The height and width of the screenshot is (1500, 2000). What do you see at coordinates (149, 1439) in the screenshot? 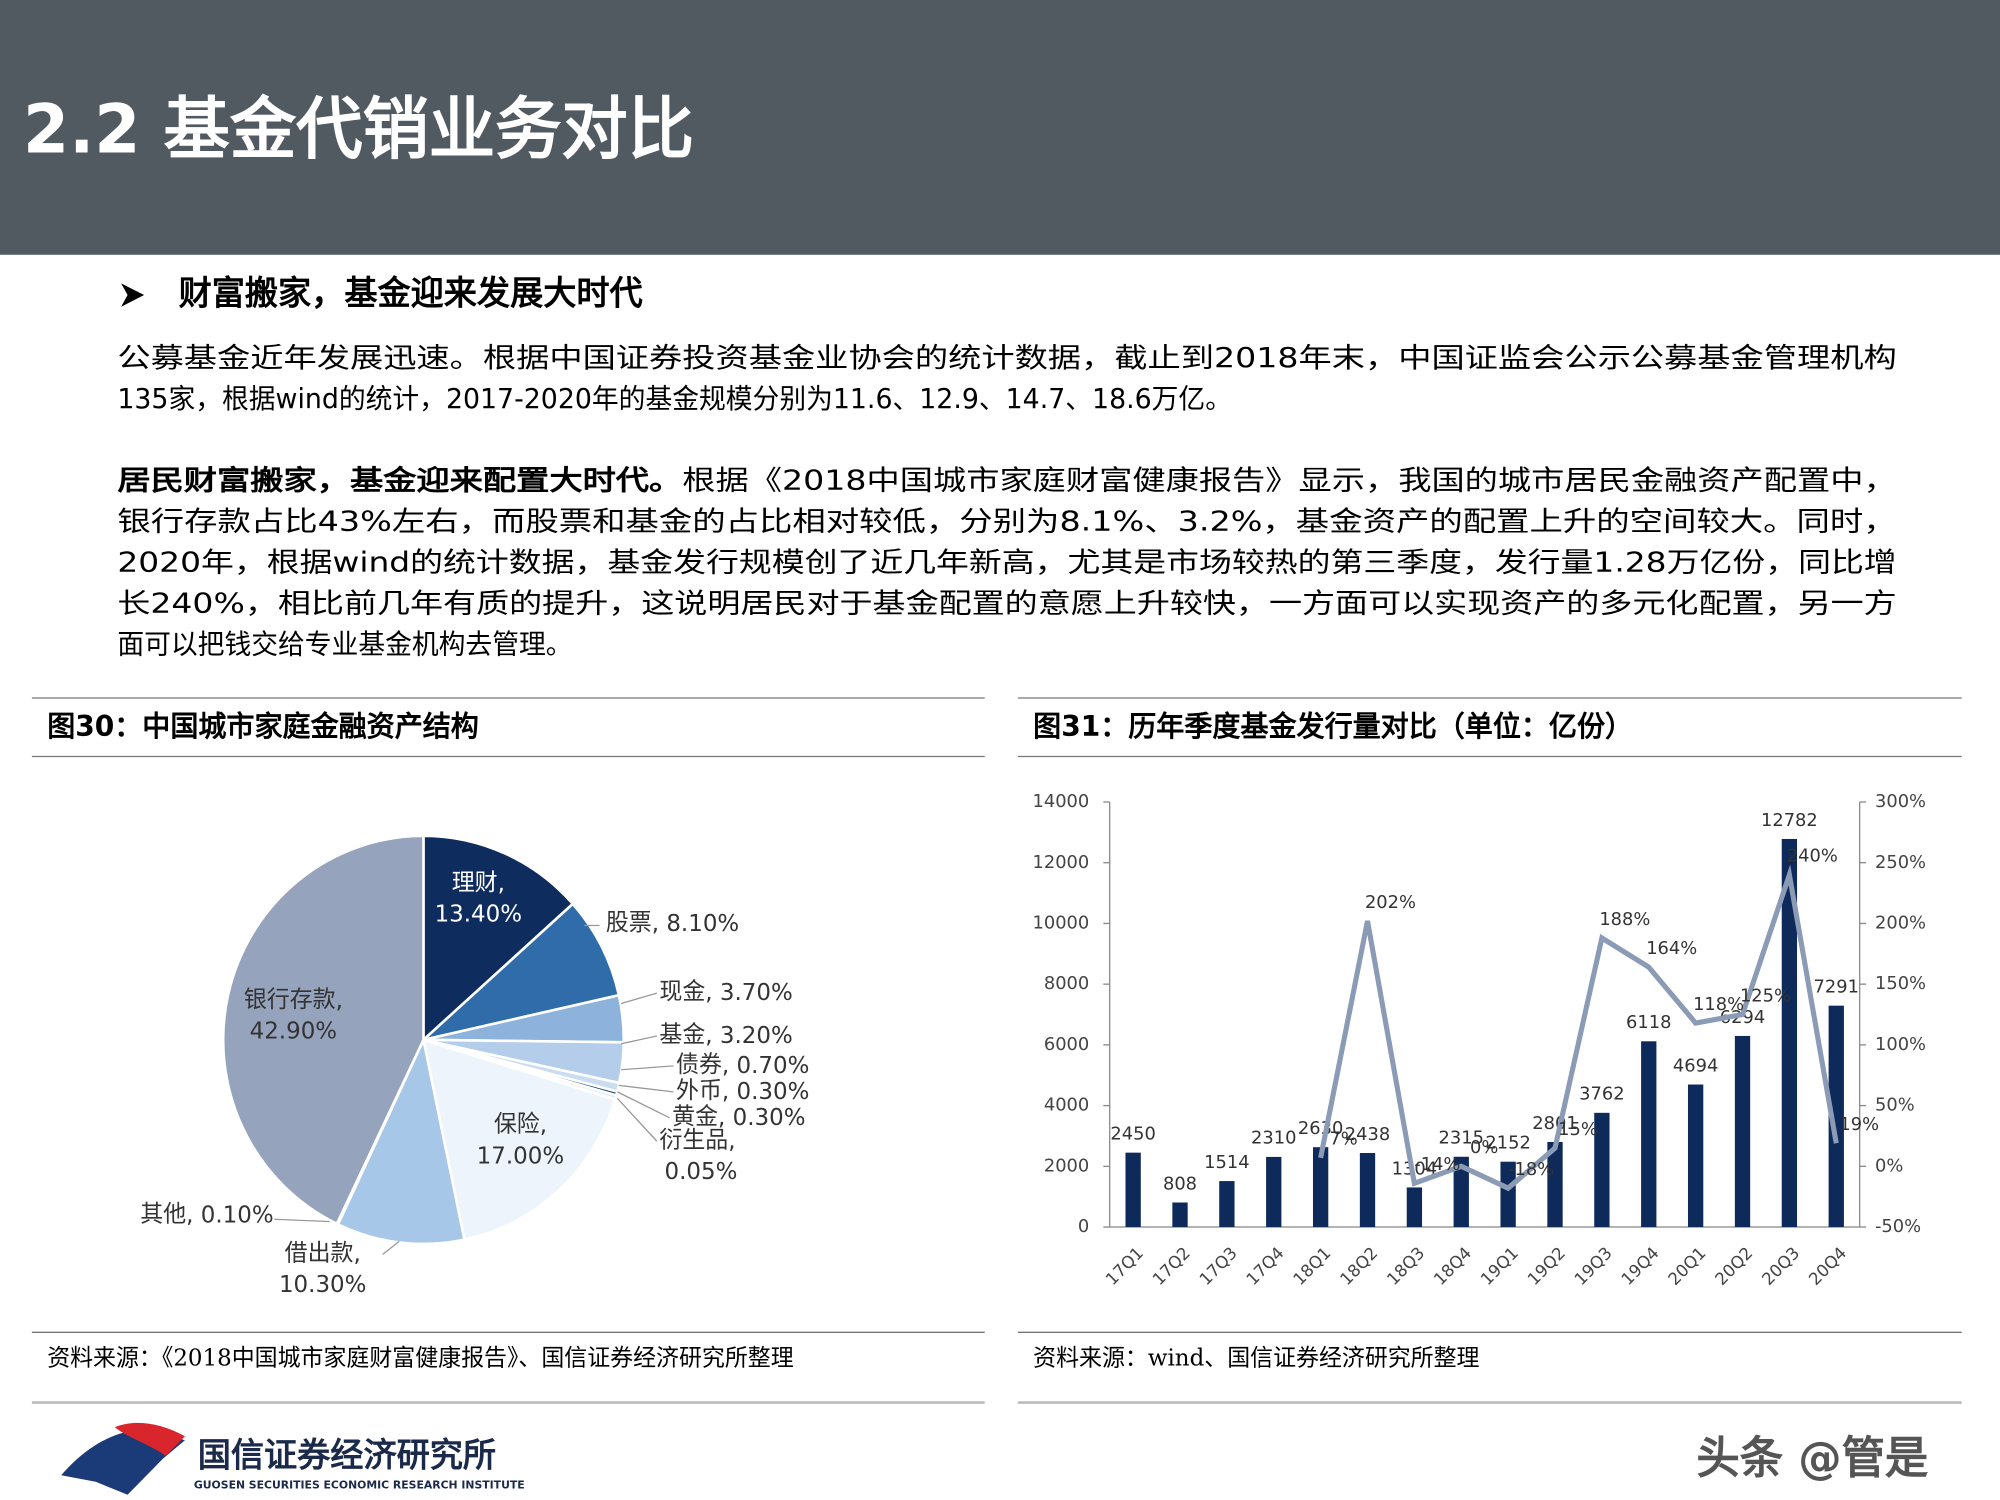
I see `logo-shape` at bounding box center [149, 1439].